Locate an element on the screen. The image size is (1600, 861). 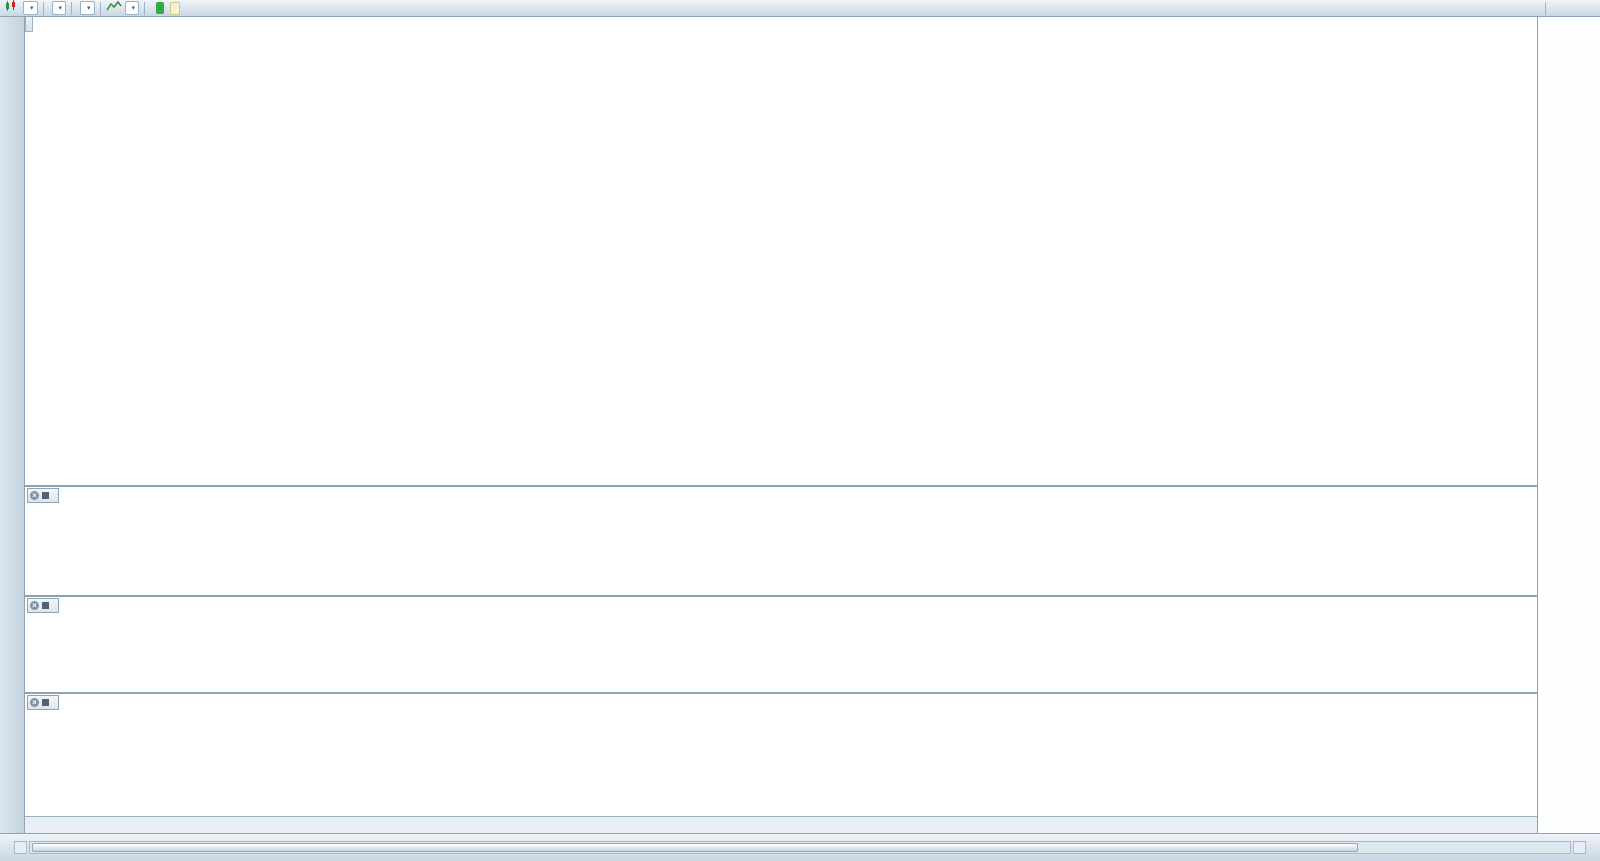
drawing-toolbar is located at coordinates (12, 425).